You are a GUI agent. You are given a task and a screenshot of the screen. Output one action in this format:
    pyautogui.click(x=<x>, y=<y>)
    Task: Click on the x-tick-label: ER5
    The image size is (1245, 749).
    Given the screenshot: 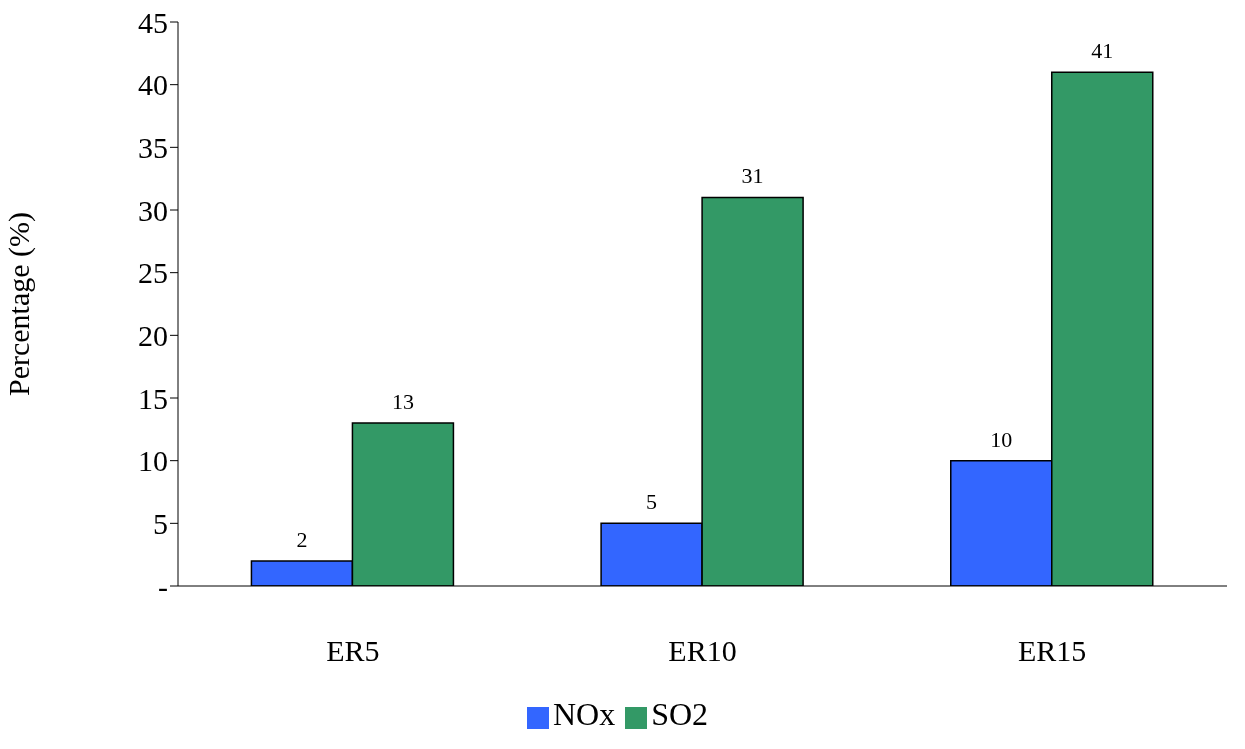 What is the action you would take?
    pyautogui.click(x=353, y=651)
    